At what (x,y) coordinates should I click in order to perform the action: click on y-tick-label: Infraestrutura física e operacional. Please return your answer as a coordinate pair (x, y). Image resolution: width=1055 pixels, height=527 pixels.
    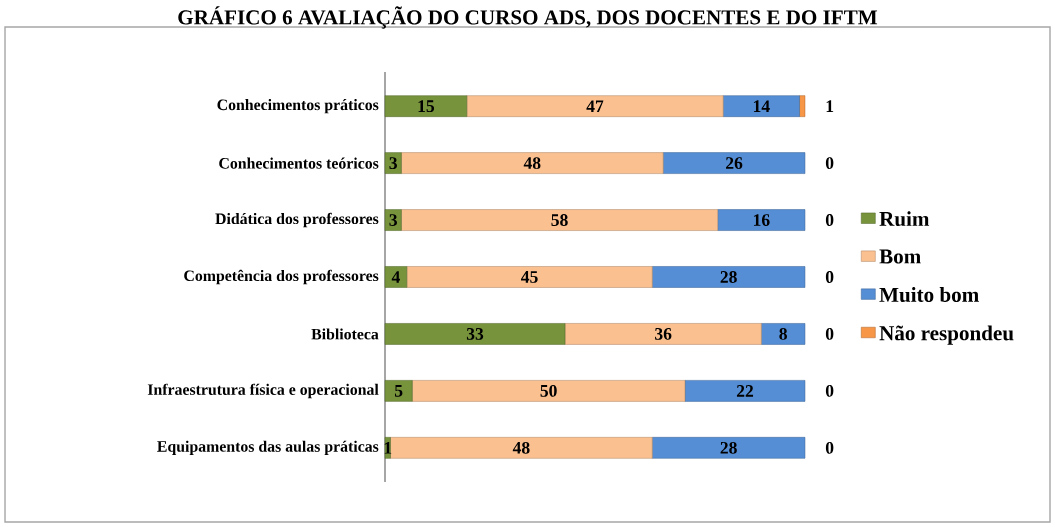
    Looking at the image, I should click on (263, 391).